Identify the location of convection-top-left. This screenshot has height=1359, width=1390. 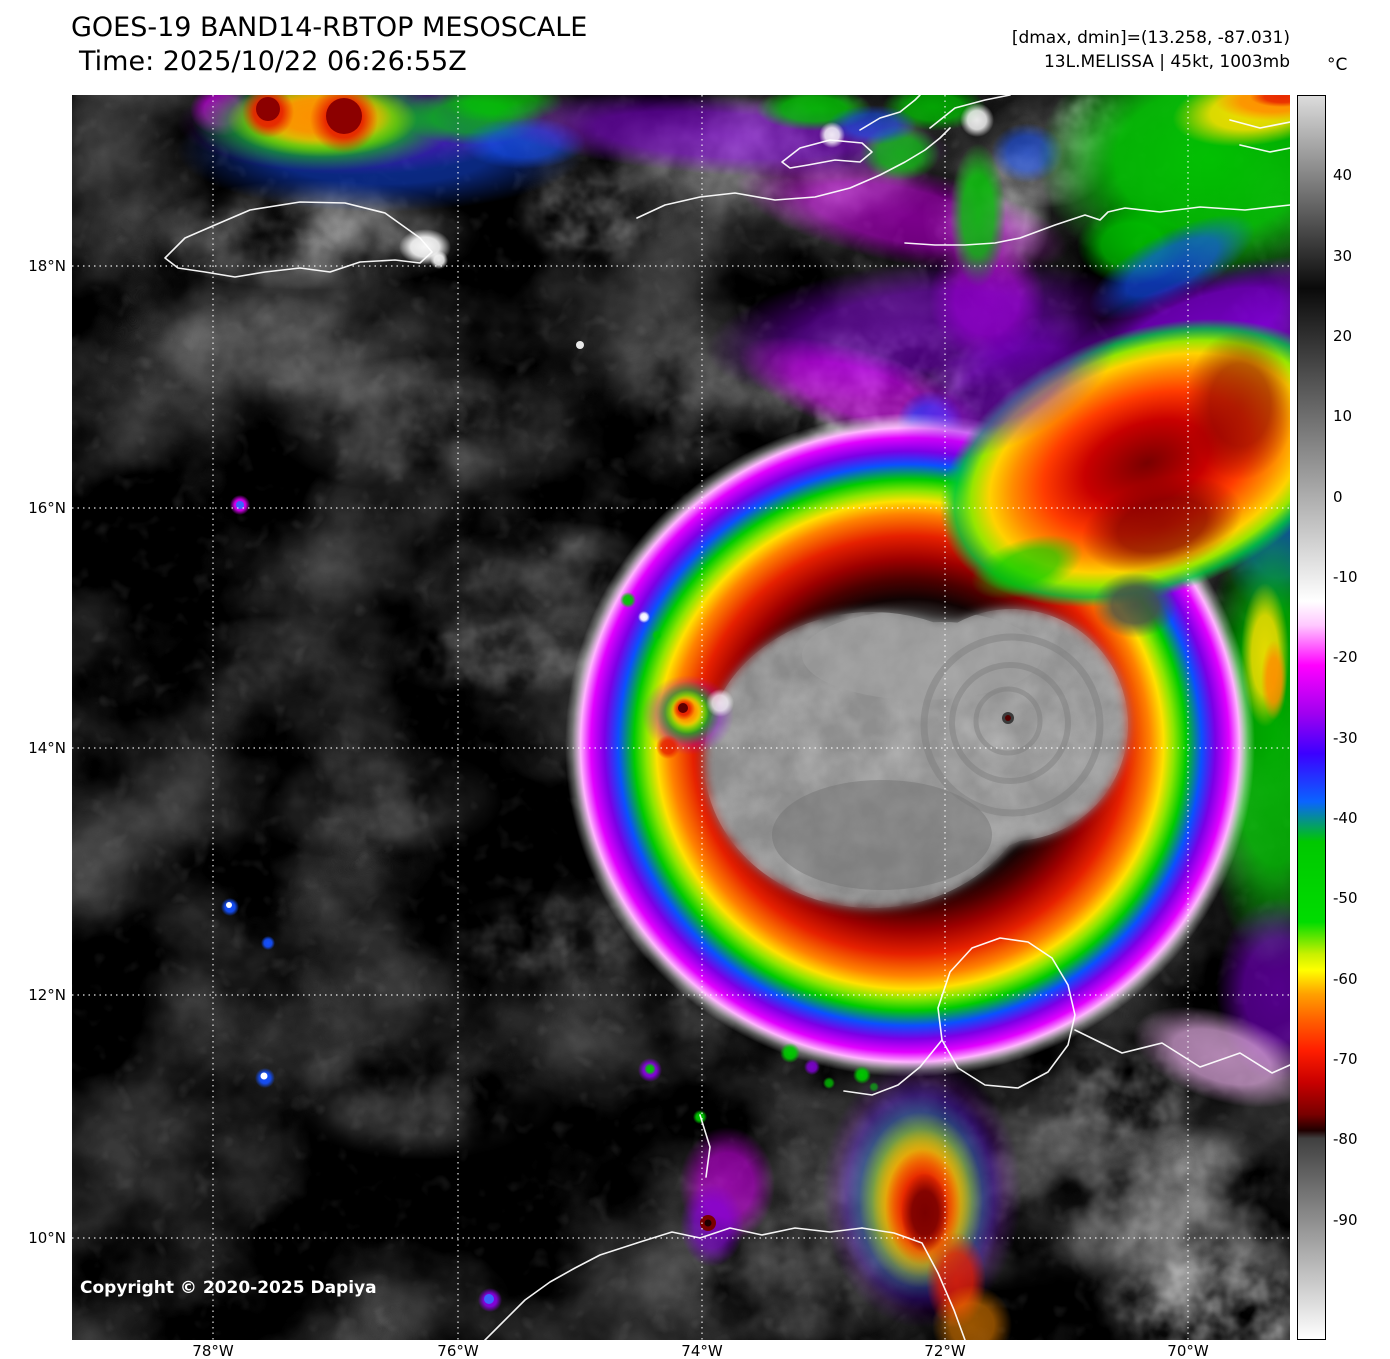
(382, 153).